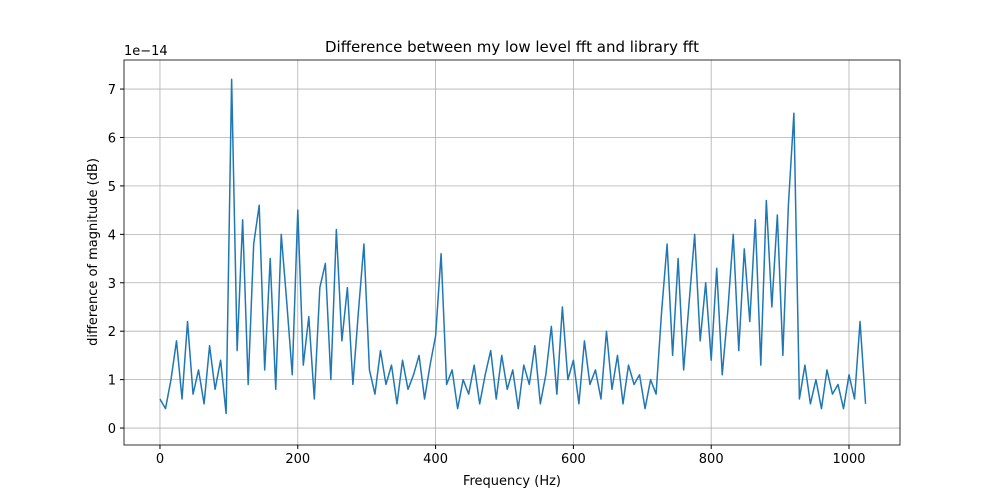 The height and width of the screenshot is (500, 1000). Describe the element at coordinates (112, 284) in the screenshot. I see `y-tick-label: 3` at that location.